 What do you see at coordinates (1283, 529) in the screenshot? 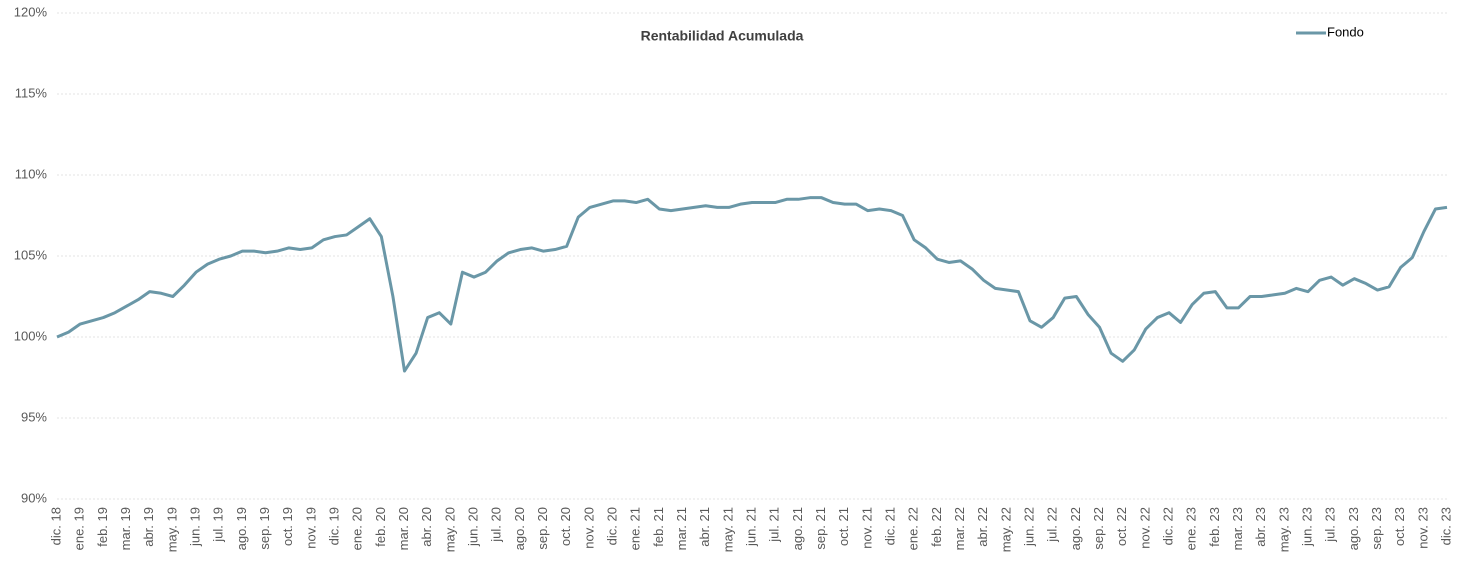
I see `x-tick-label: may. 23` at bounding box center [1283, 529].